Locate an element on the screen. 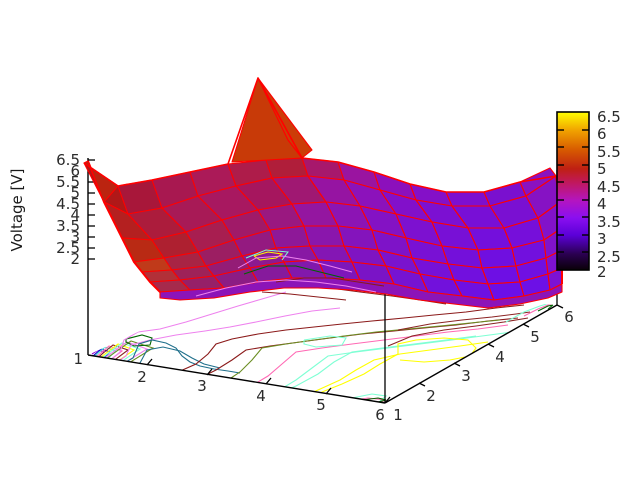 The width and height of the screenshot is (640, 480). colorbar-tick-label: 3.5 is located at coordinates (609, 222).